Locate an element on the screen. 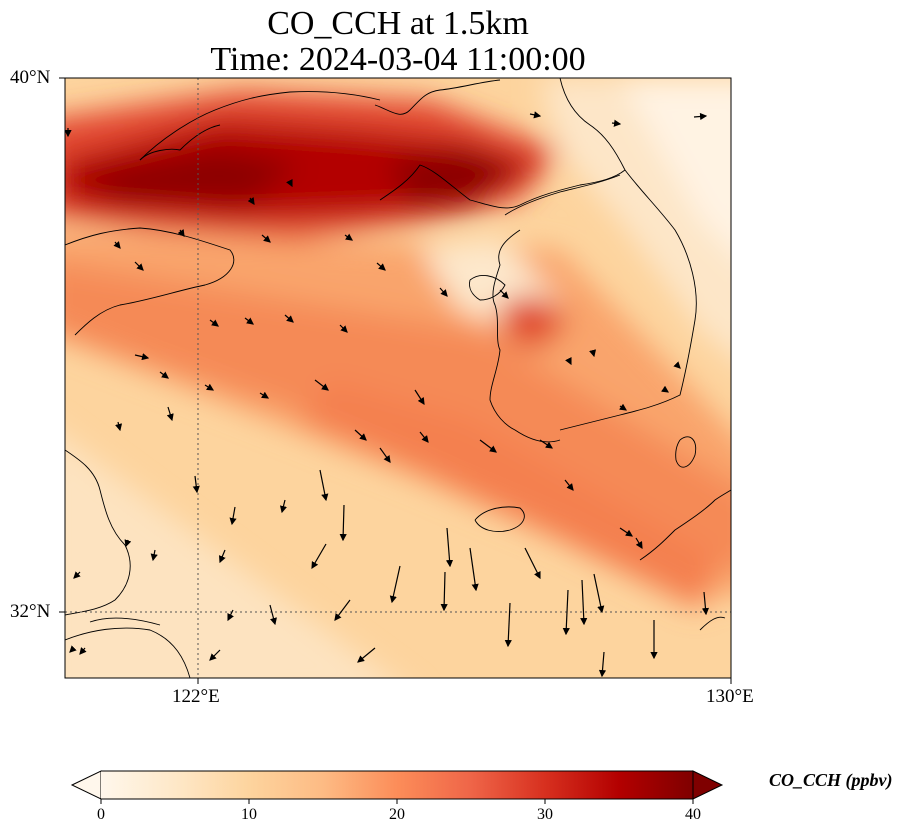 Image resolution: width=921 pixels, height=836 pixels. lon-tick-130: 130°E is located at coordinates (730, 696).